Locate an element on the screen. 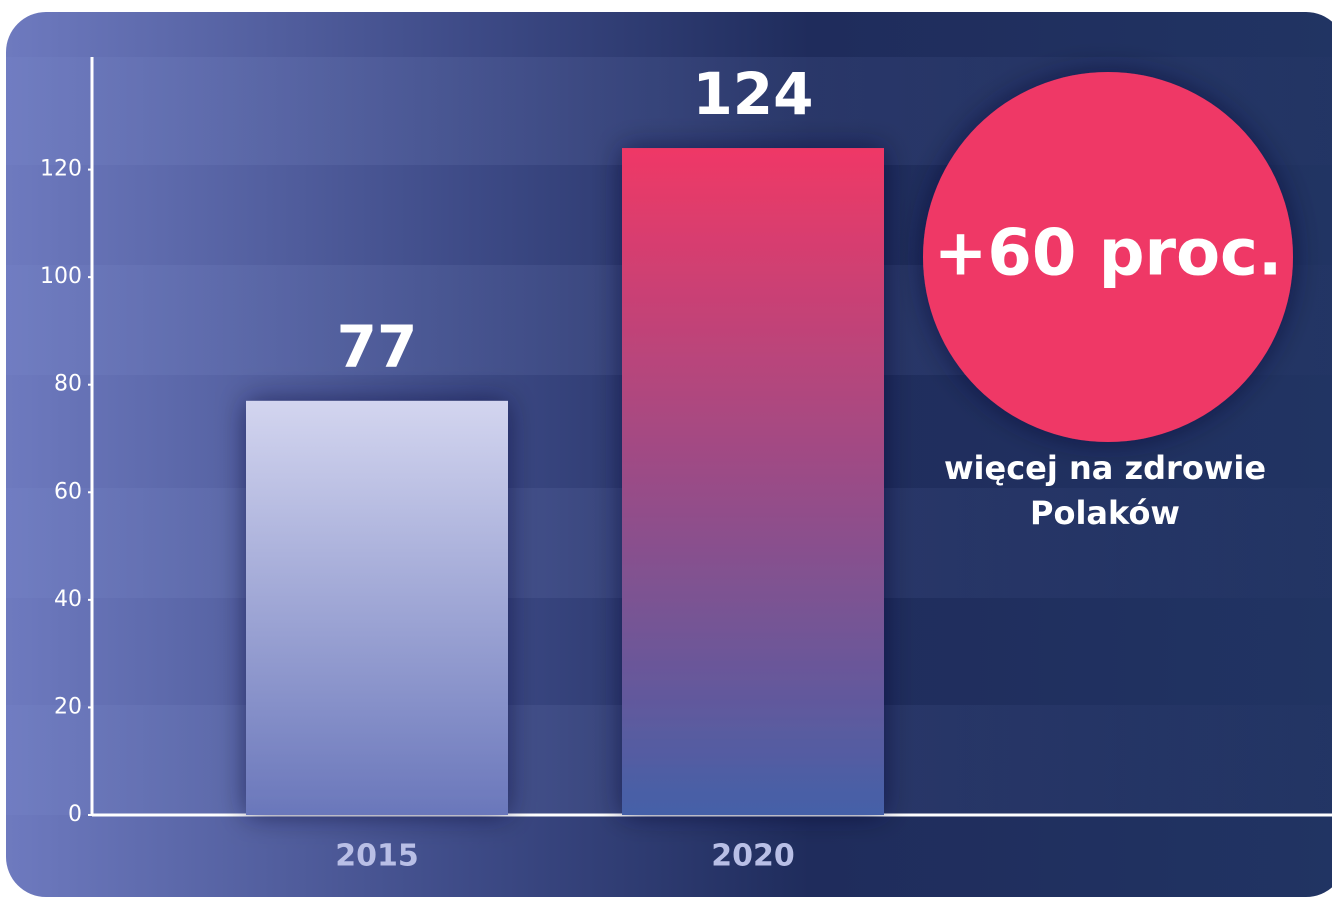 Image resolution: width=1332 pixels, height=897 pixels. annotation-text: Polaków is located at coordinates (1105, 513).